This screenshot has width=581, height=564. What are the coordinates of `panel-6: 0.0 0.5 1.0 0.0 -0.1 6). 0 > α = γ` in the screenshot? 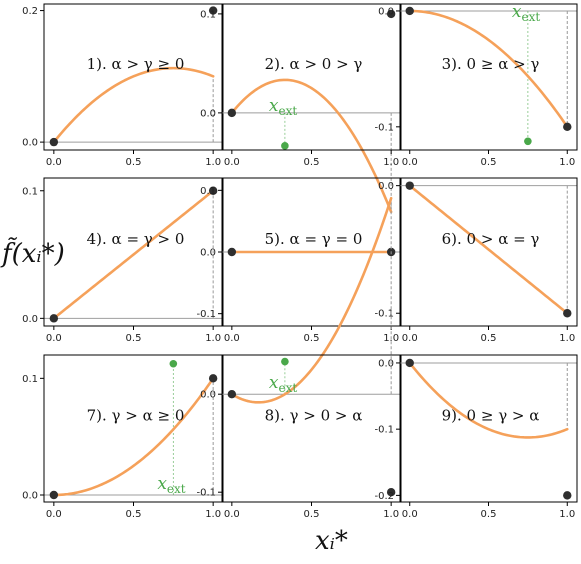 It's located at (476, 260).